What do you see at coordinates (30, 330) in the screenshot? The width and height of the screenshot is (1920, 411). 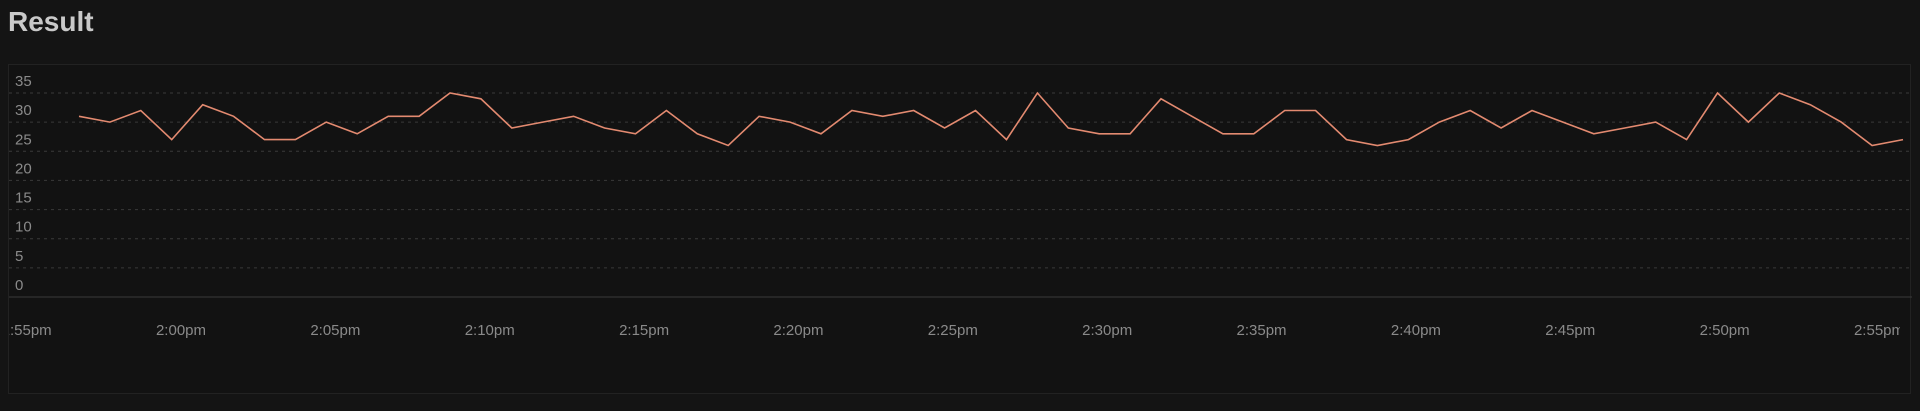 I see `x-tick-label: 1:55pm` at bounding box center [30, 330].